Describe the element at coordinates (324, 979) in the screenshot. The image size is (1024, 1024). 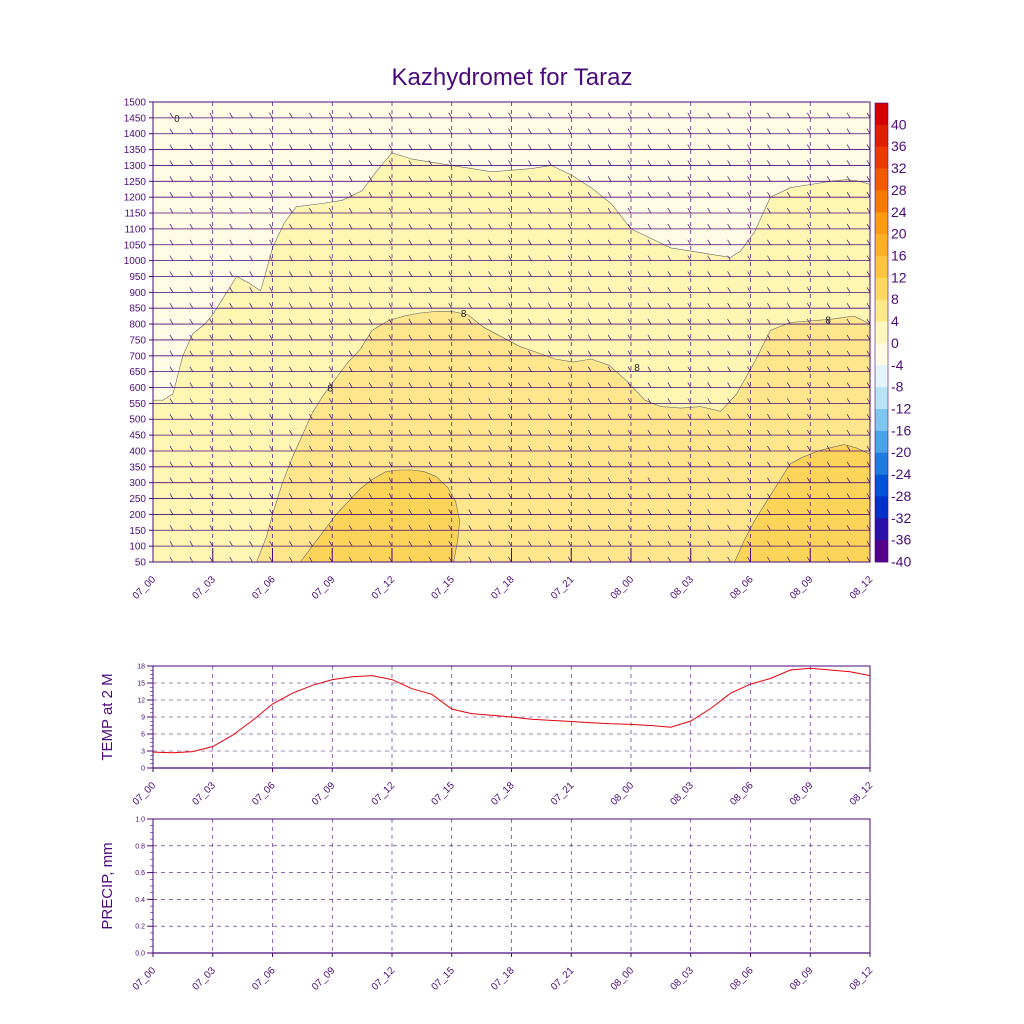
I see `x-tick-label: 07_09` at that location.